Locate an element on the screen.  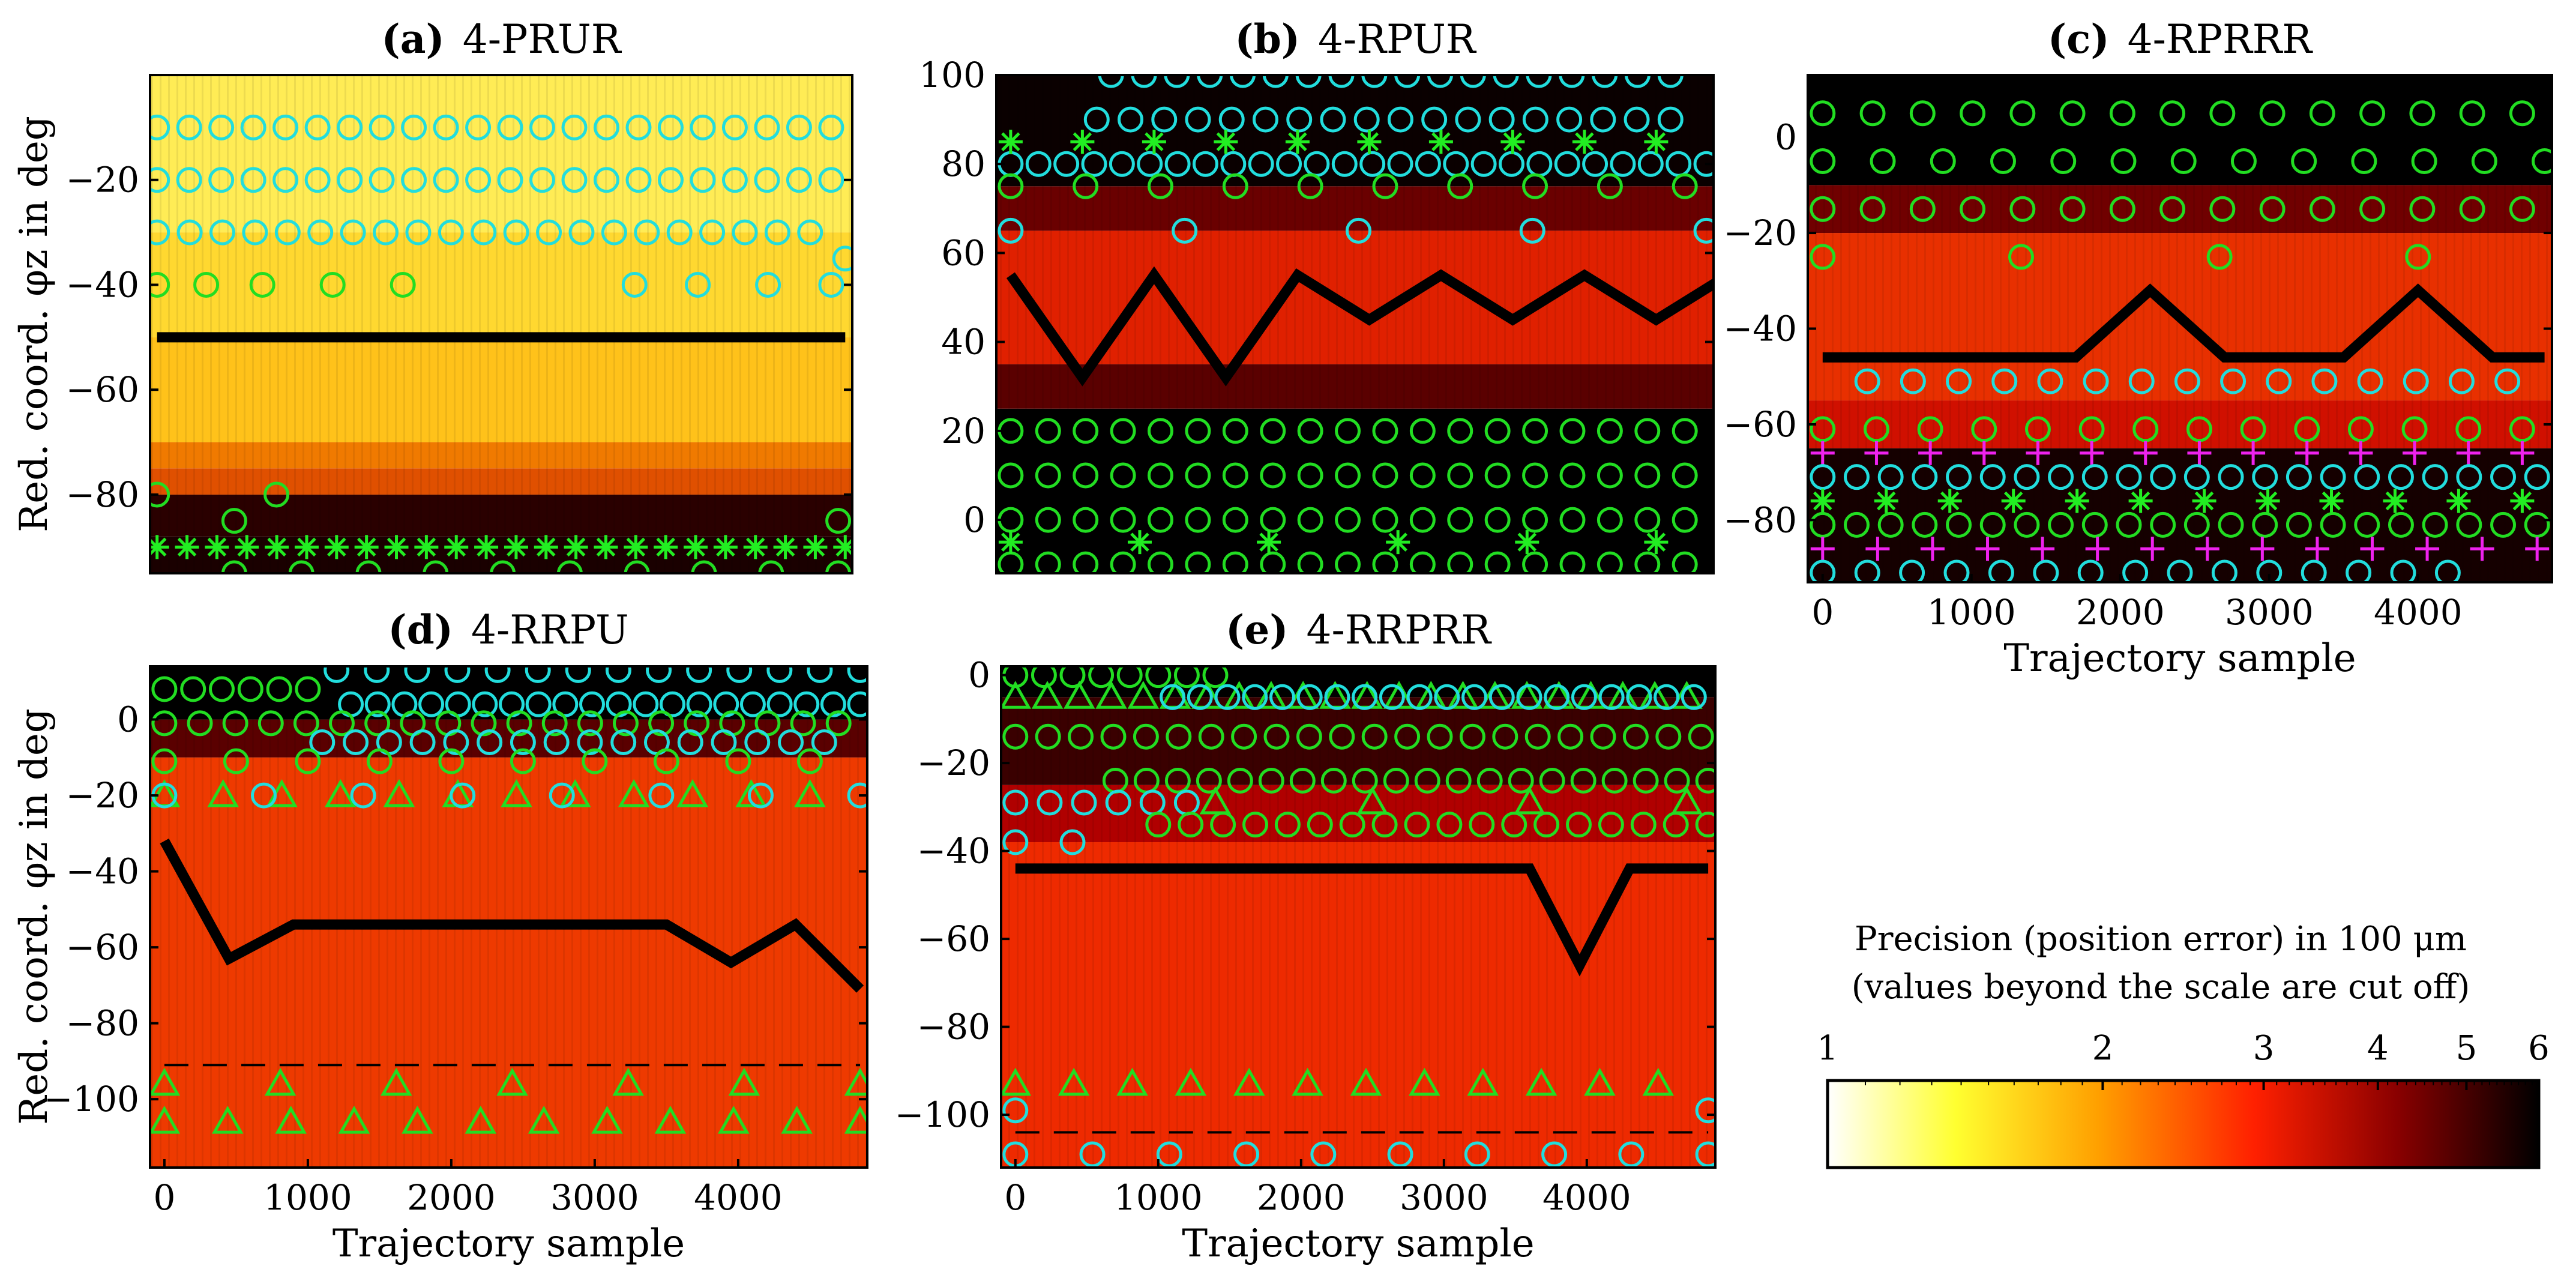
marker-plus is located at coordinates (2361, 453).